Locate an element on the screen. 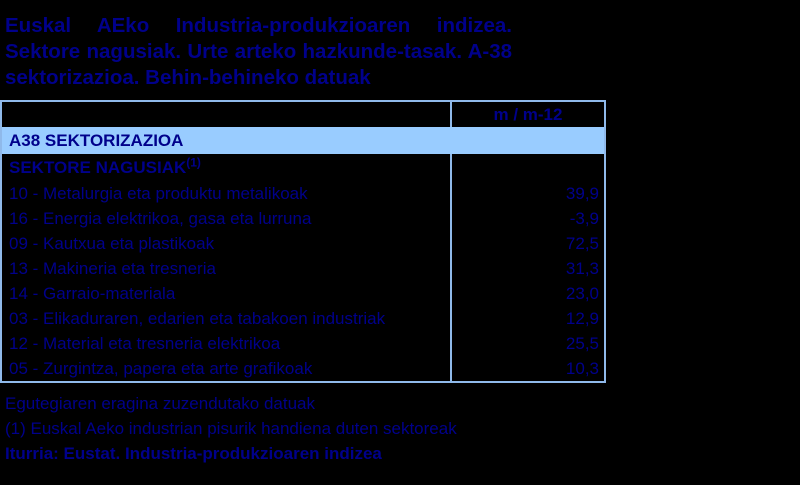 The image size is (800, 485). row-value: -3,9 is located at coordinates (527, 218).